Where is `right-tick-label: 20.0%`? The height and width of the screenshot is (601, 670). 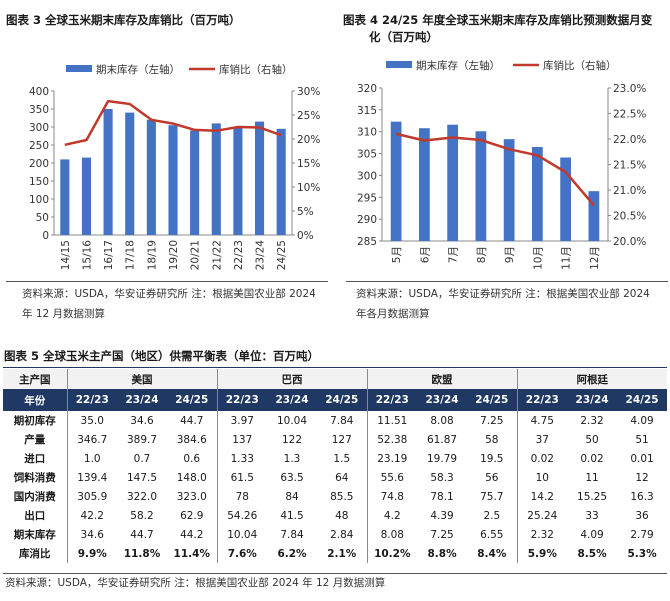
right-tick-label: 20.0% is located at coordinates (629, 242).